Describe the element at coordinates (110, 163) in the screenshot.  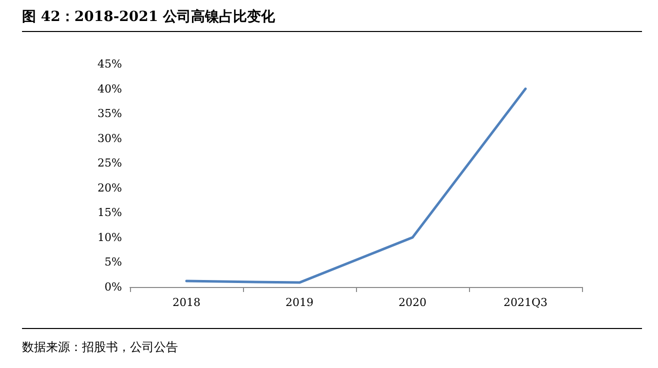
I see `y-tick-label: 25%` at that location.